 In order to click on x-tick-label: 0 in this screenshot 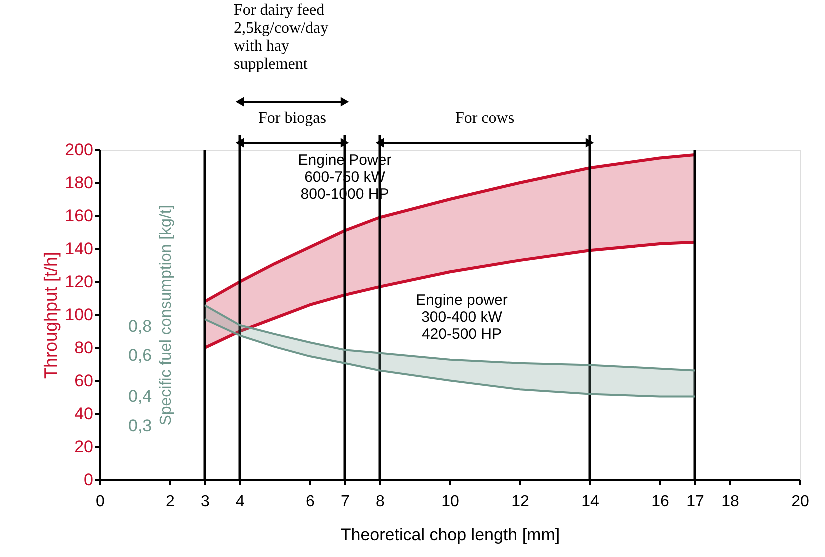, I will do `click(101, 502)`.